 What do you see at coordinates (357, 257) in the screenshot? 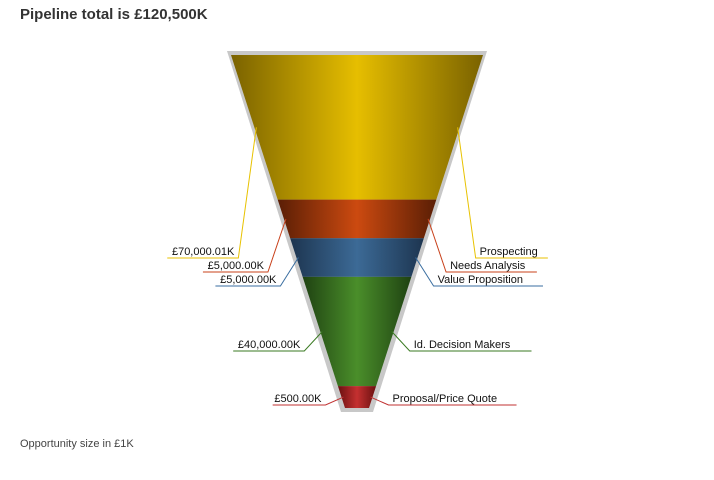
I see `funnel-segment-value-proposition` at bounding box center [357, 257].